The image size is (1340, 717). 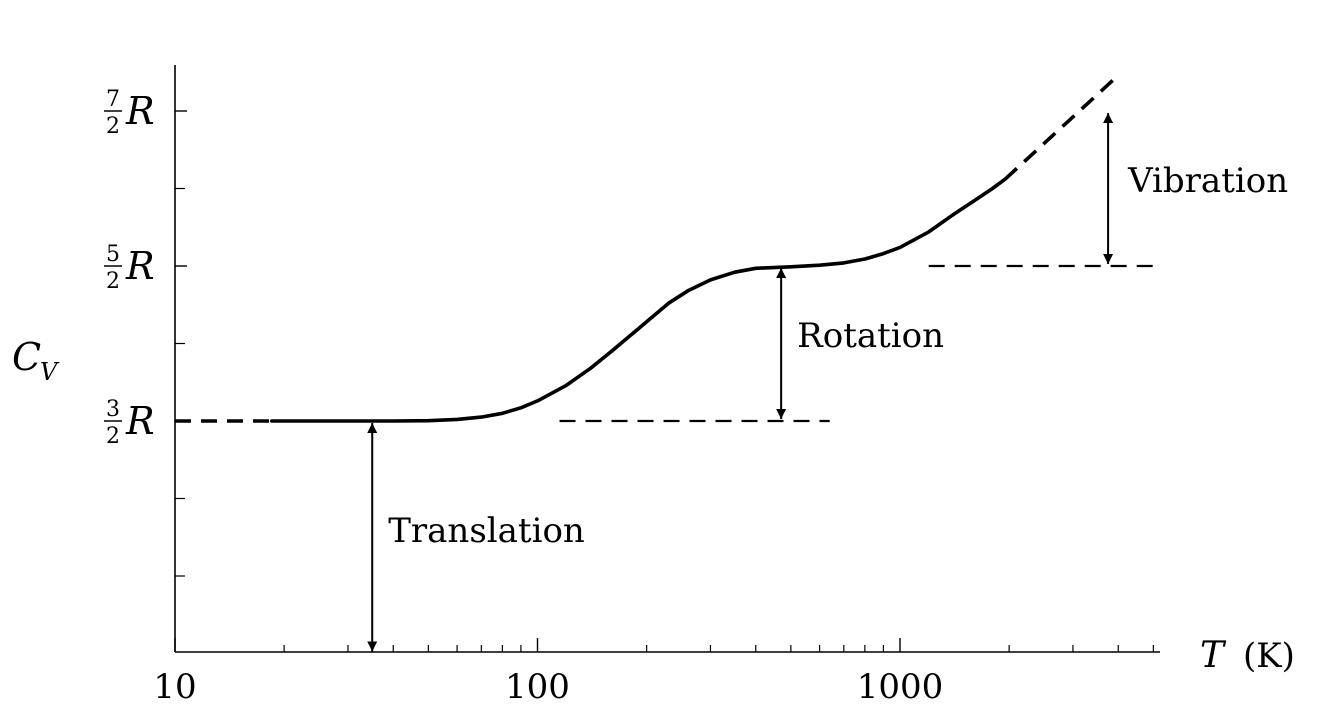 I want to click on curve-dashed-segment, so click(x=1061, y=127).